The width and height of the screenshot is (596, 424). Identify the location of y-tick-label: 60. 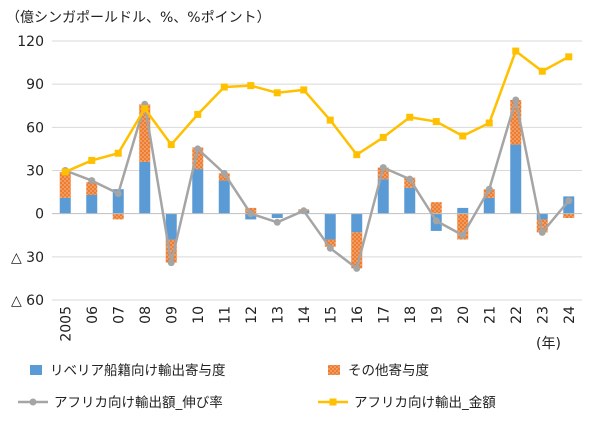
(35, 128).